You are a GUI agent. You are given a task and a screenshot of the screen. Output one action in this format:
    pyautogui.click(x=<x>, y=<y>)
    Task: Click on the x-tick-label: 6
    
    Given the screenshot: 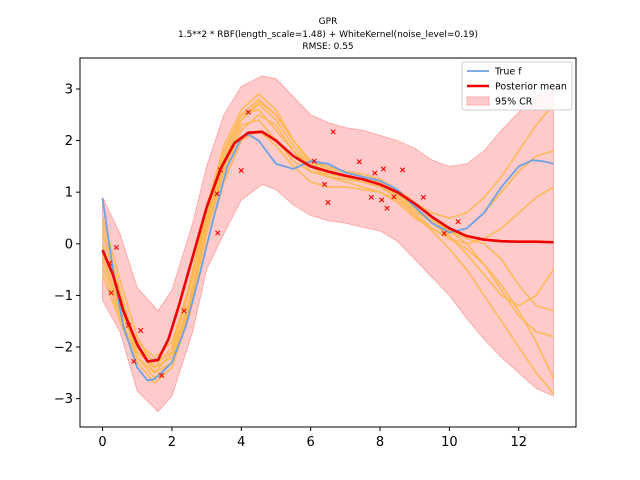 What is the action you would take?
    pyautogui.click(x=311, y=442)
    